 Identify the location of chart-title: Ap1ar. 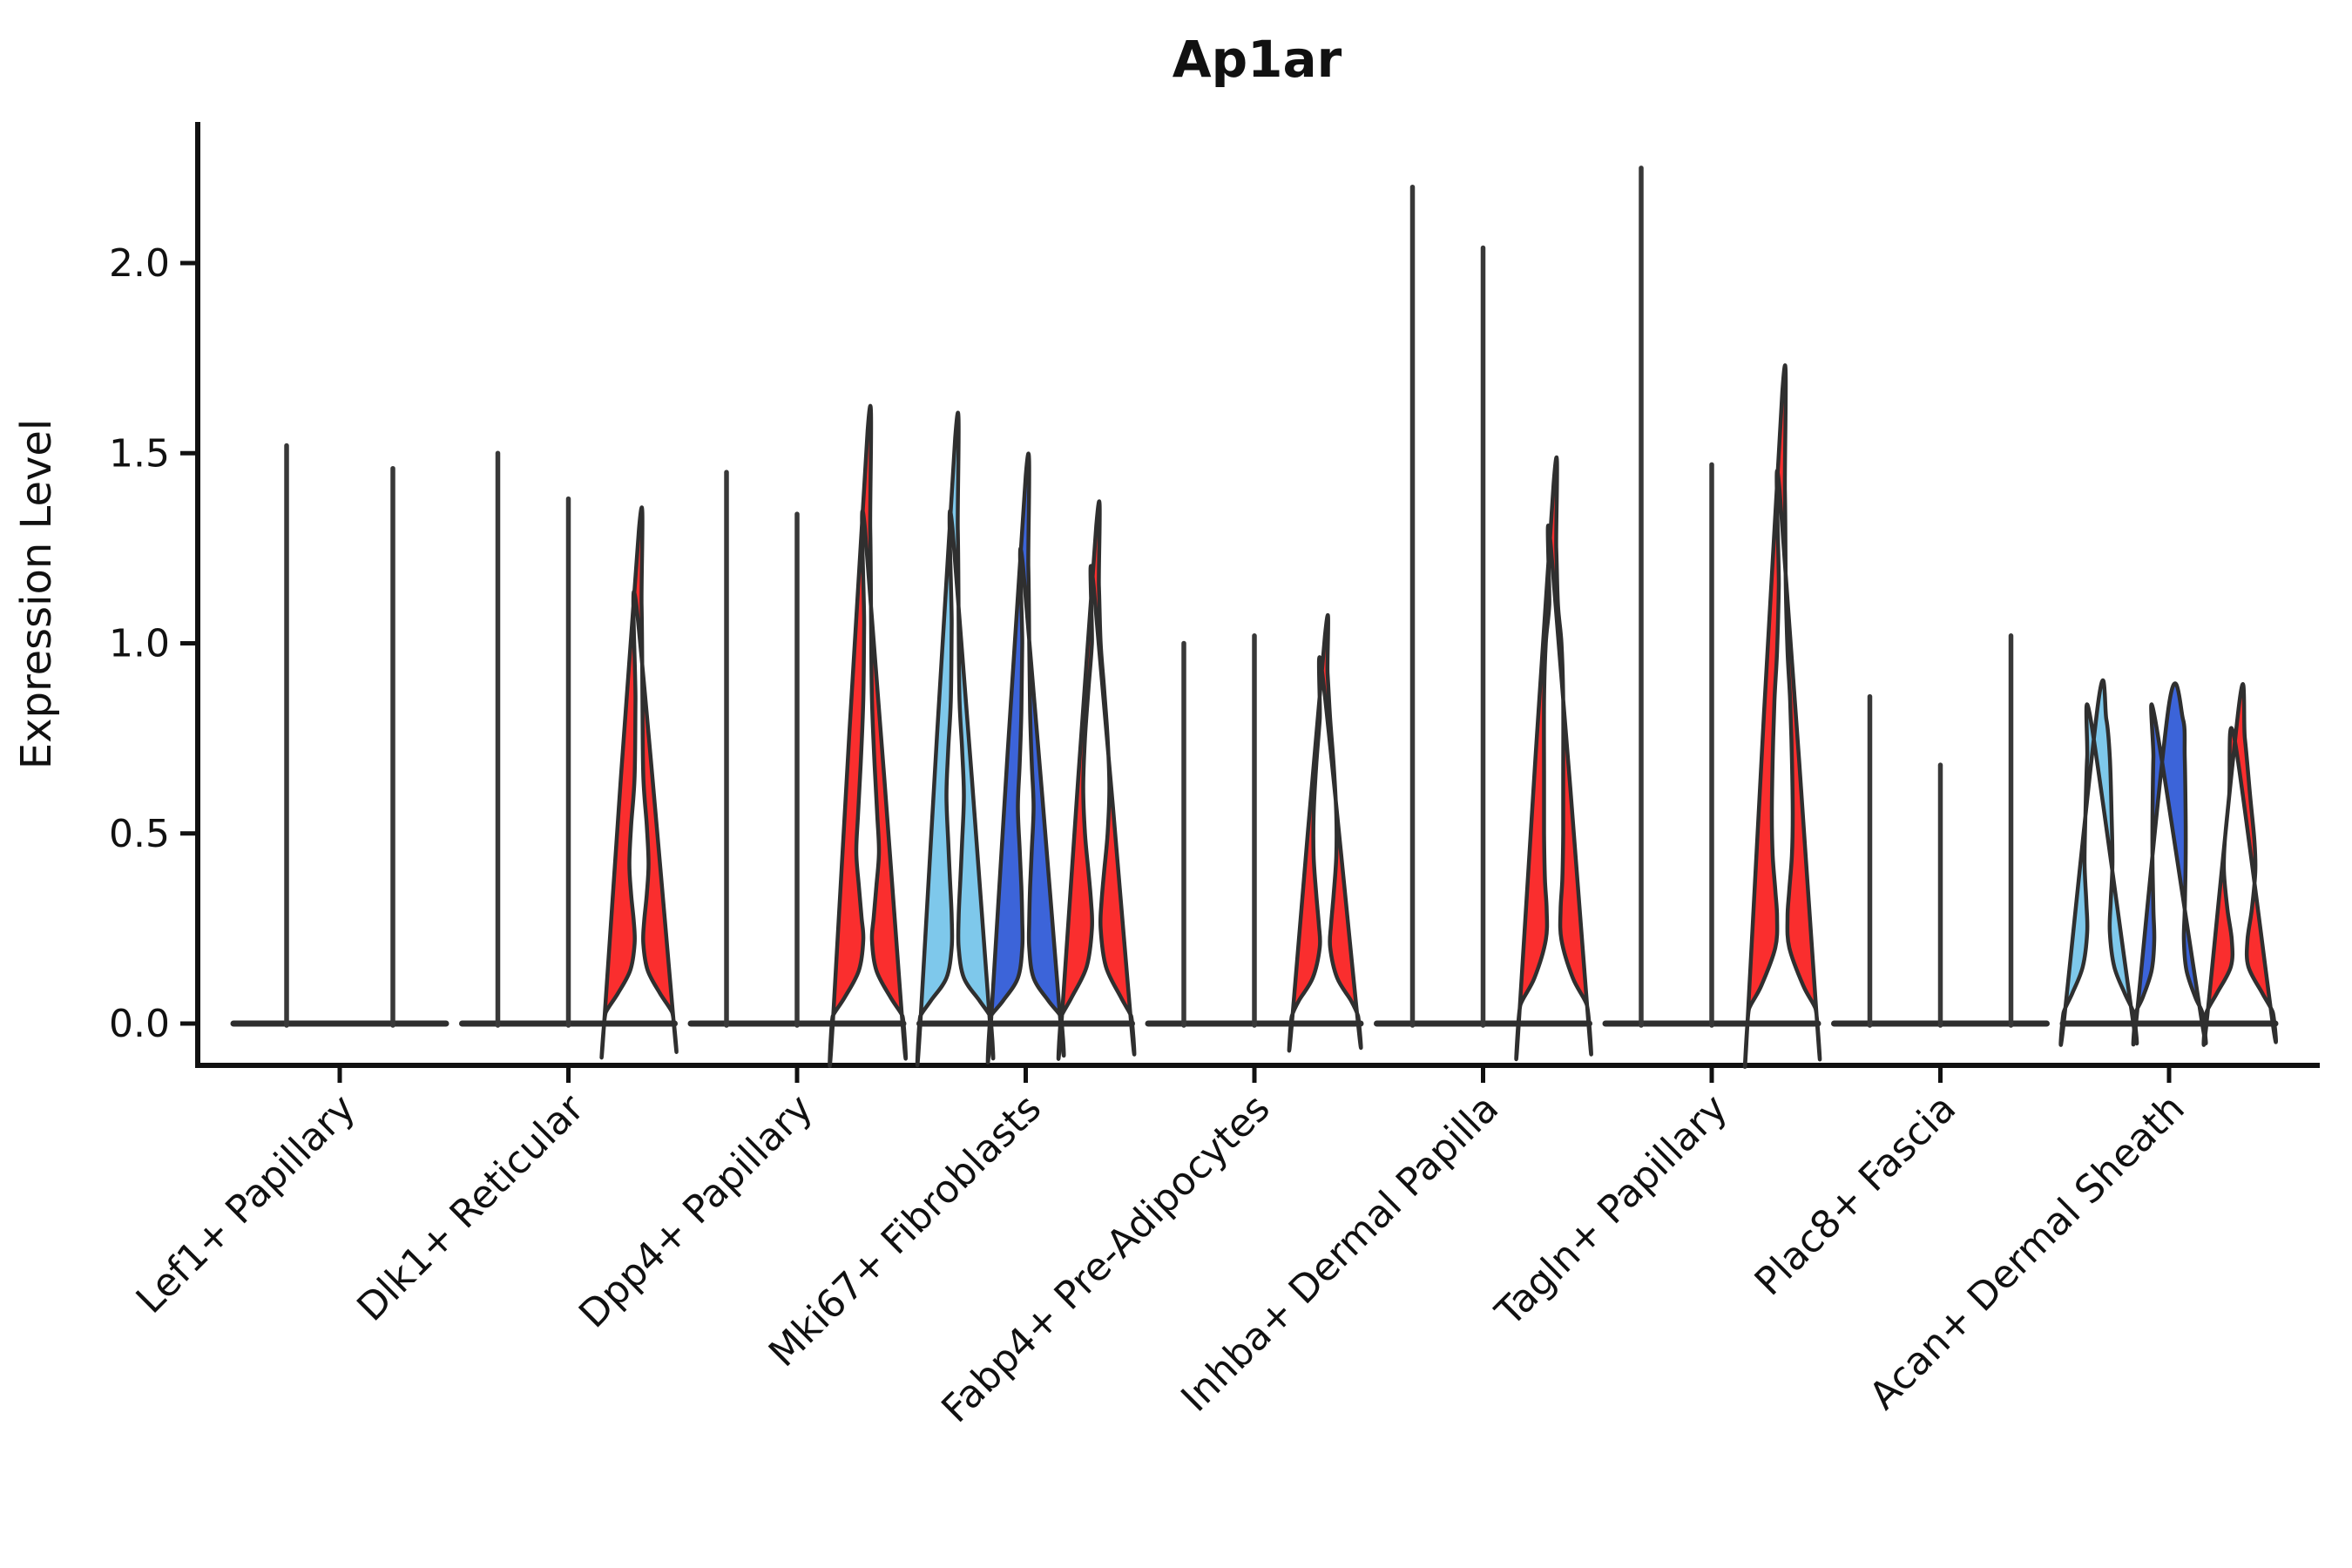
(1257, 59).